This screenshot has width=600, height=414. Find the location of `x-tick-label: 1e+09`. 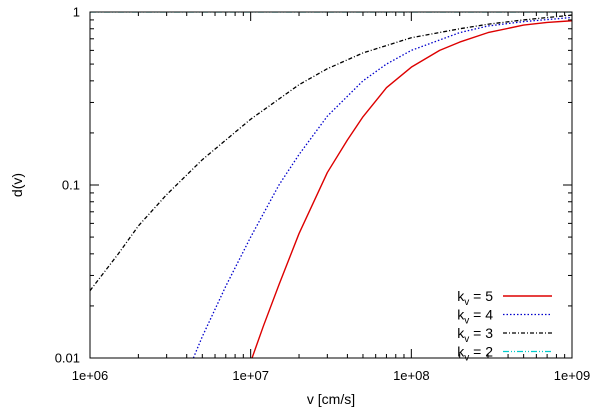

x-tick-label: 1e+09 is located at coordinates (572, 375).